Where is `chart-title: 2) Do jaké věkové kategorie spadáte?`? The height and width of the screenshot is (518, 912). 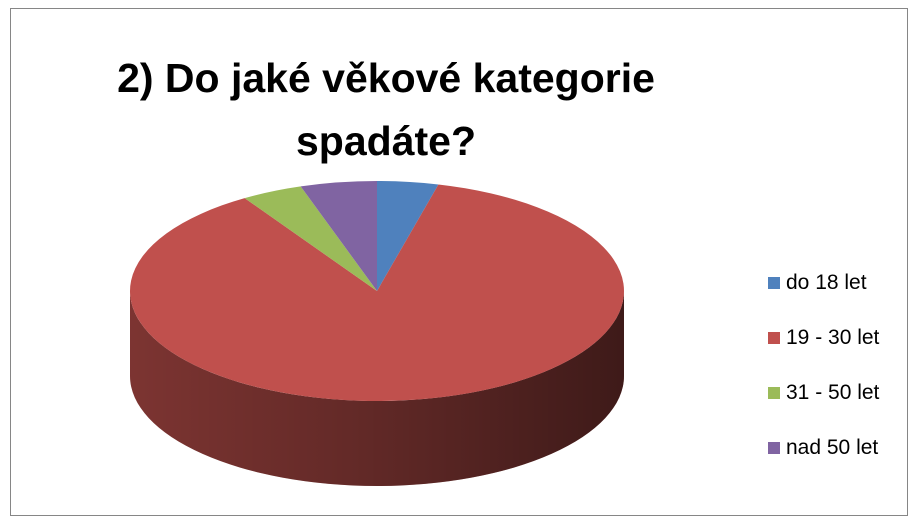 chart-title: 2) Do jaké věkové kategorie spadáte? is located at coordinates (386, 109).